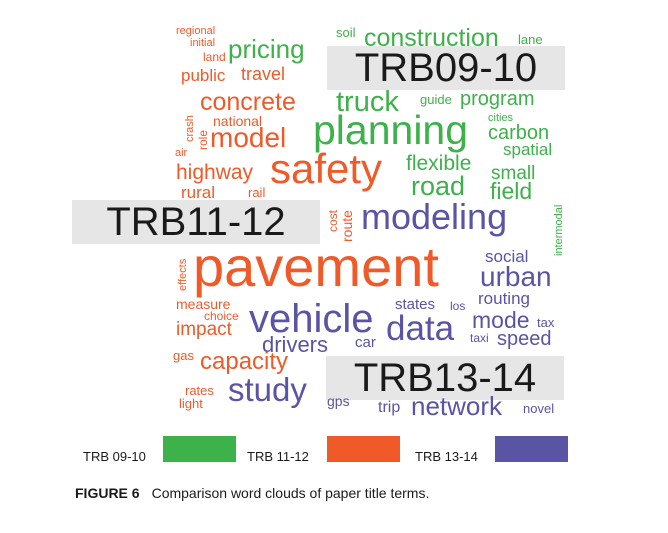 The image size is (668, 533). I want to click on legend: TRB 09-10 TRB 11-12 TRB 13-14, so click(334, 450).